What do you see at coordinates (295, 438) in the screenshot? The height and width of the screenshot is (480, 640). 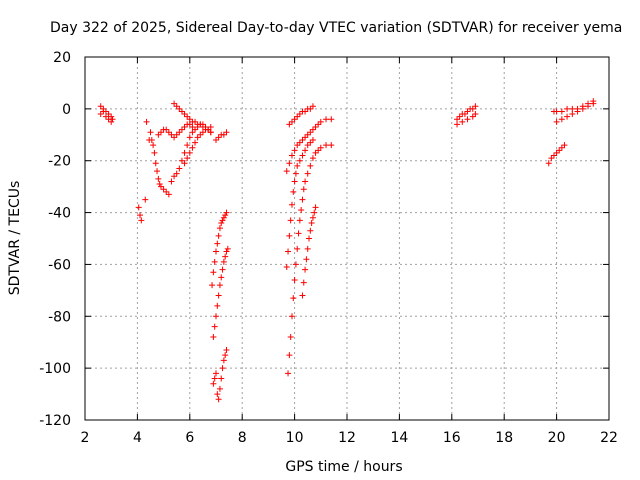 I see `x-tick-label: 10` at bounding box center [295, 438].